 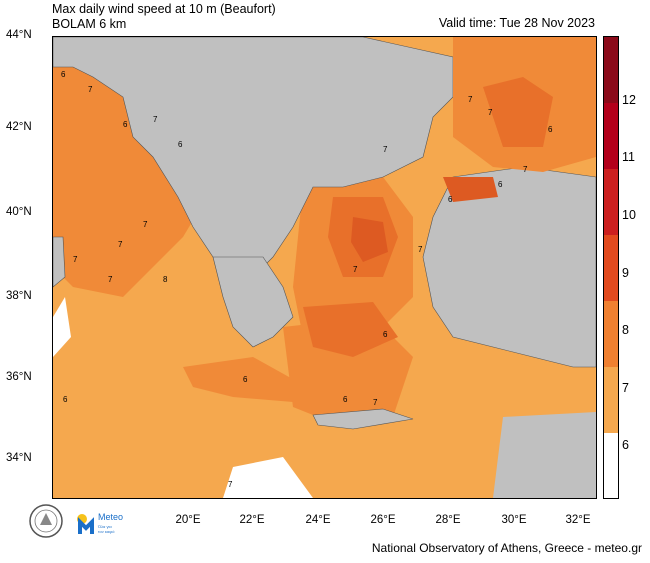 I want to click on colorbar-label-6: 6, so click(x=625, y=445).